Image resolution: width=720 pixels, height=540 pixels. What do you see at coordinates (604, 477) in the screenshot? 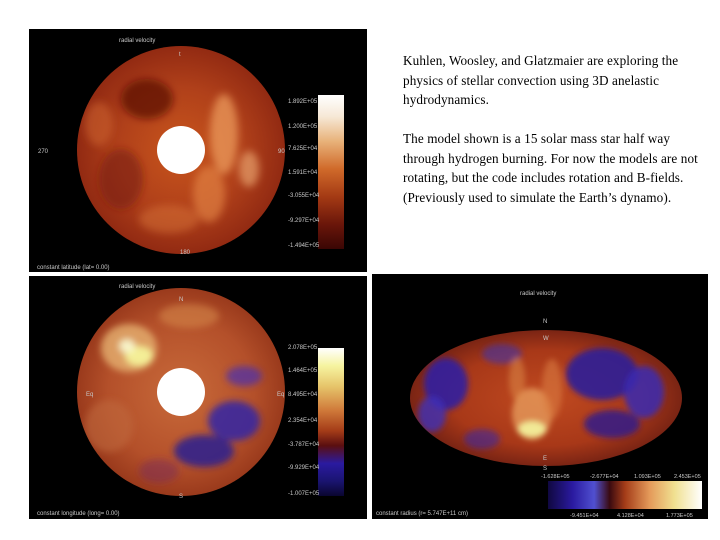
I see `colorbar-tick: -2.677E+04` at bounding box center [604, 477].